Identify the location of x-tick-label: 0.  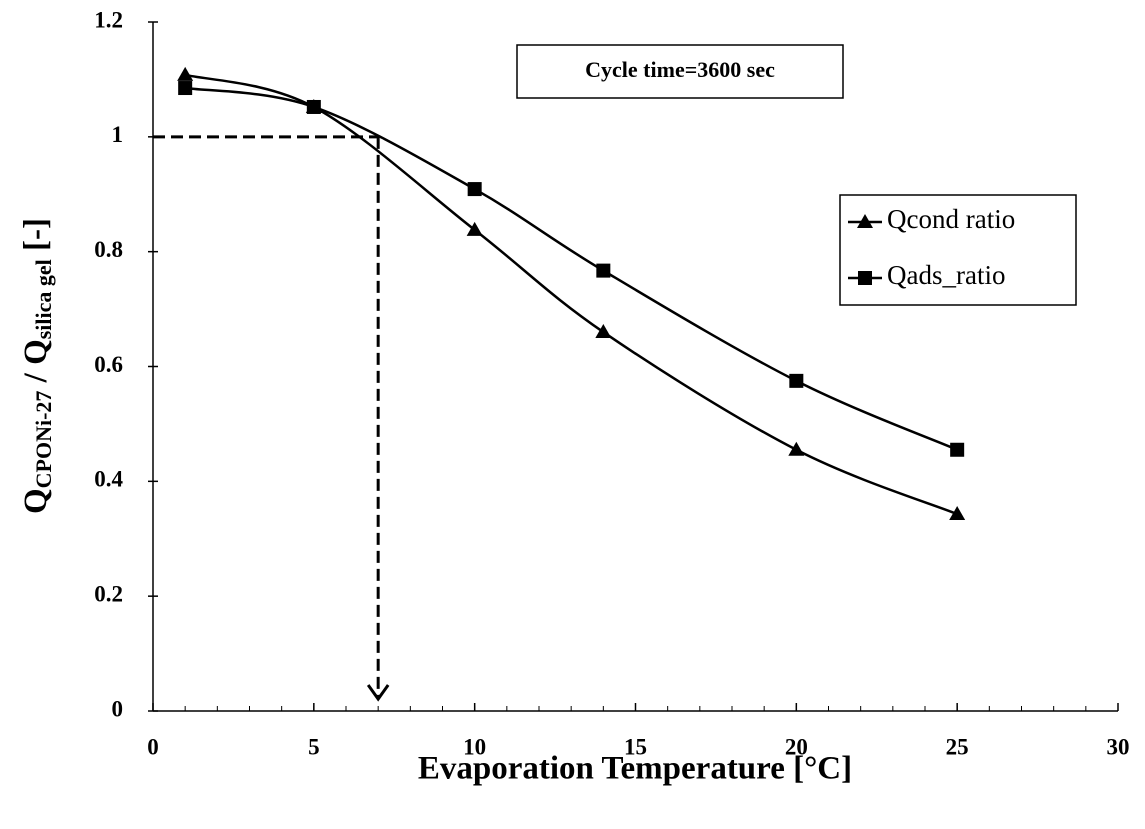
(153, 746).